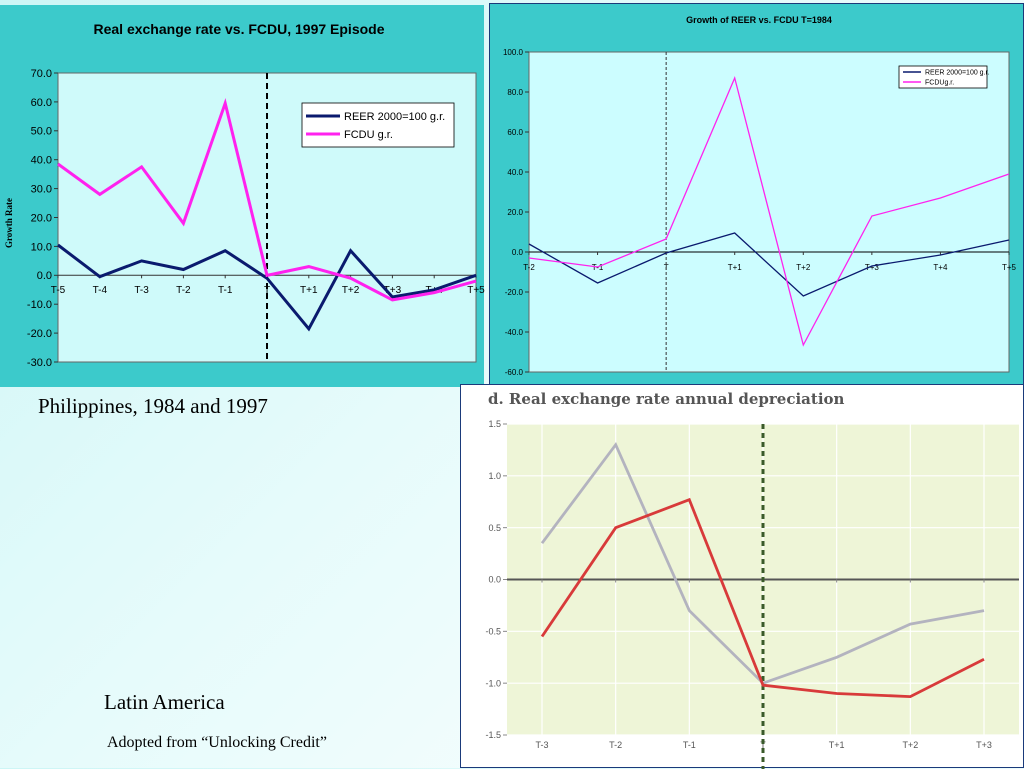 This screenshot has width=1024, height=769. What do you see at coordinates (493, 683) in the screenshot?
I see `y-tick-label: -1.0` at bounding box center [493, 683].